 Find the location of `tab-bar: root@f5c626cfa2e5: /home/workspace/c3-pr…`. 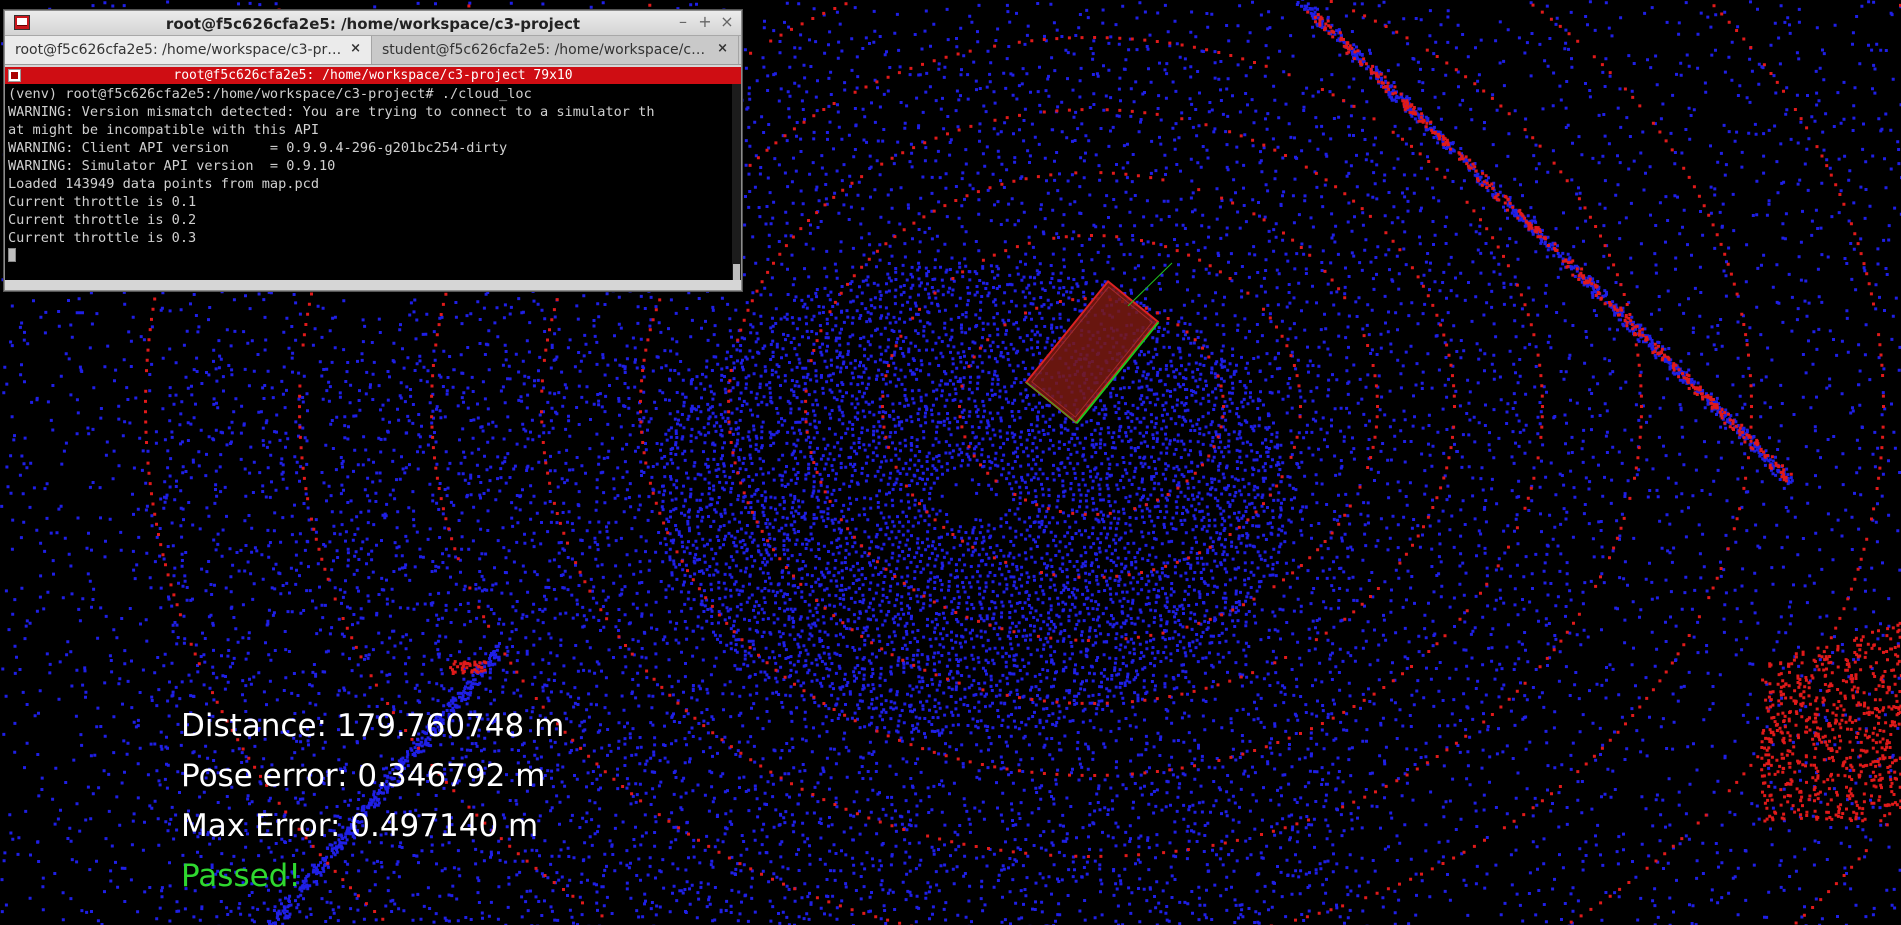

tab-bar: root@f5c626cfa2e5: /home/workspace/c3-pr… is located at coordinates (373, 50).